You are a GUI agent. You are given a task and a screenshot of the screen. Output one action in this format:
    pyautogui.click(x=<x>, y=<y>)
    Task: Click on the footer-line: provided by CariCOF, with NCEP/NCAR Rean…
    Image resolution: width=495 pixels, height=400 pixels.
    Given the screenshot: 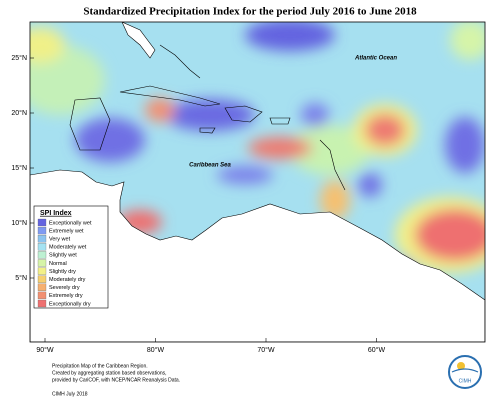 What is the action you would take?
    pyautogui.click(x=116, y=380)
    